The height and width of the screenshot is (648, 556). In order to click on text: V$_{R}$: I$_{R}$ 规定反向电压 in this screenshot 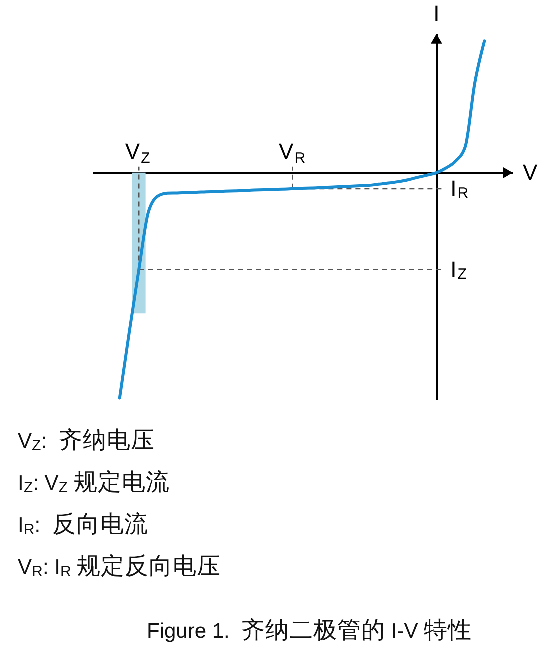, I will do `click(120, 567)`.